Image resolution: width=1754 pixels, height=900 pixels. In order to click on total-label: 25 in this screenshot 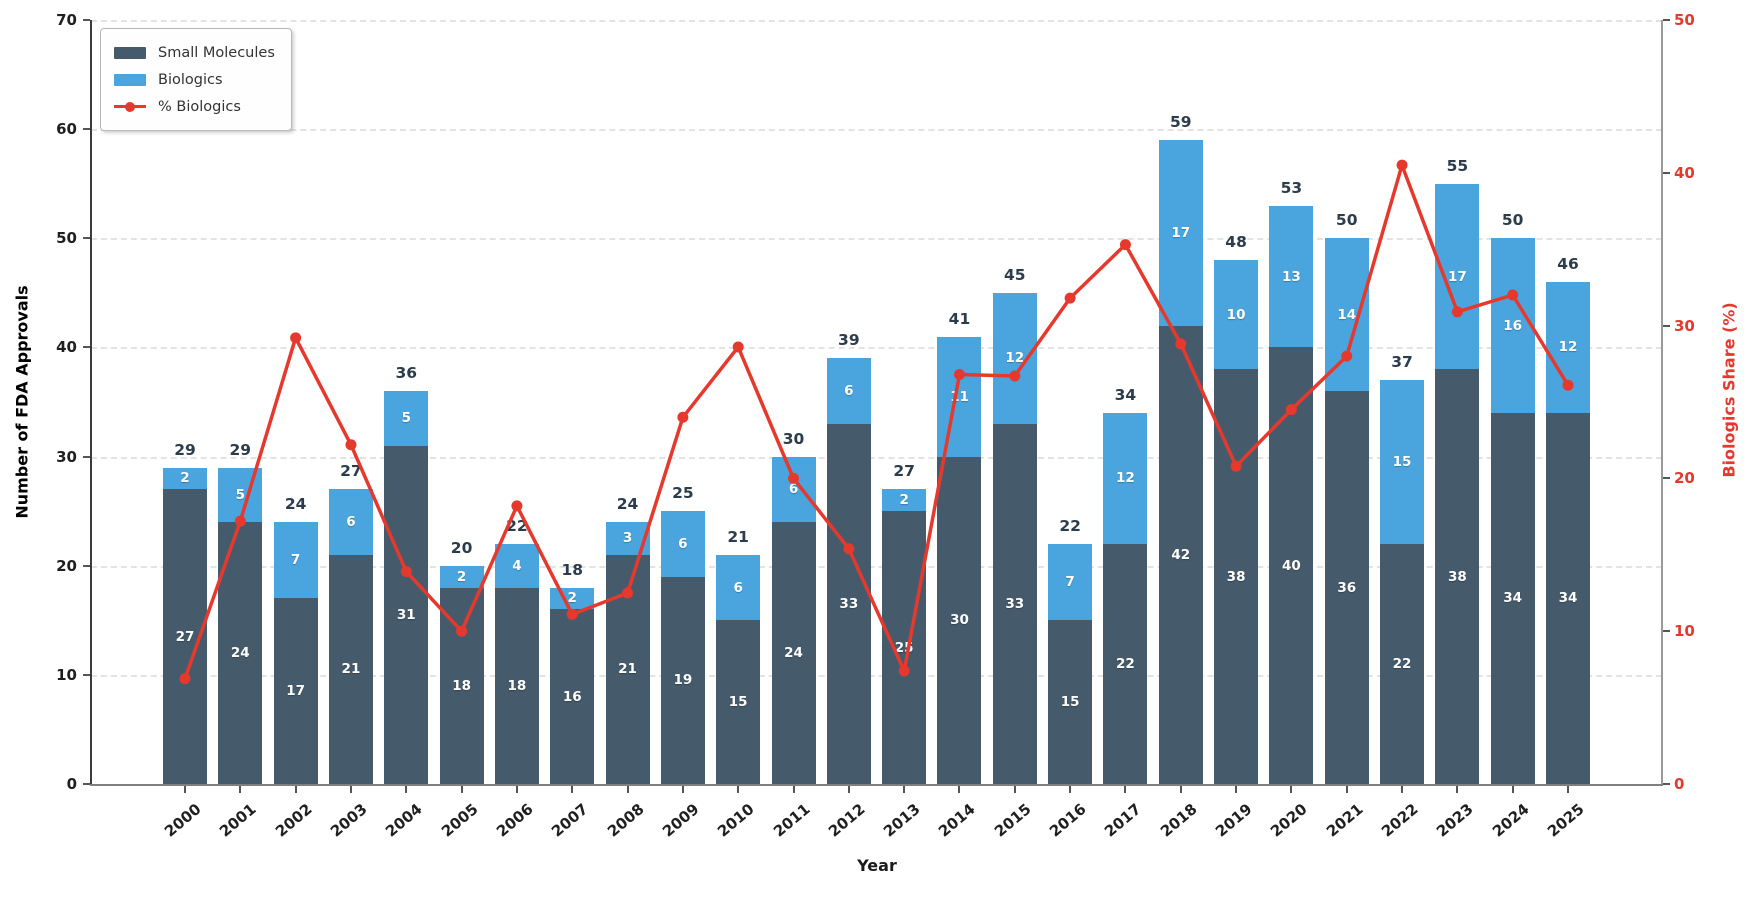, I will do `click(683, 493)`.